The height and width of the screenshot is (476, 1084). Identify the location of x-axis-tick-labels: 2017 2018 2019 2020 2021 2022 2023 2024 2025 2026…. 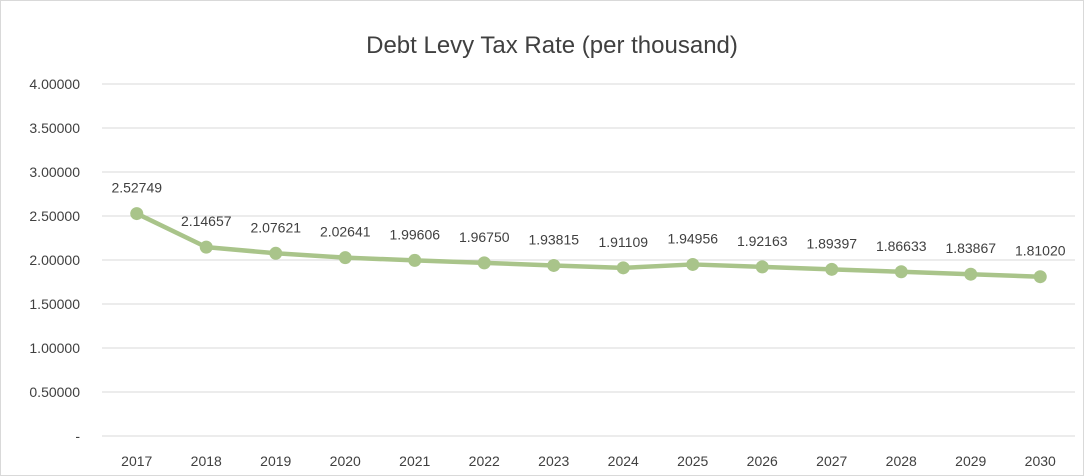
(588, 461).